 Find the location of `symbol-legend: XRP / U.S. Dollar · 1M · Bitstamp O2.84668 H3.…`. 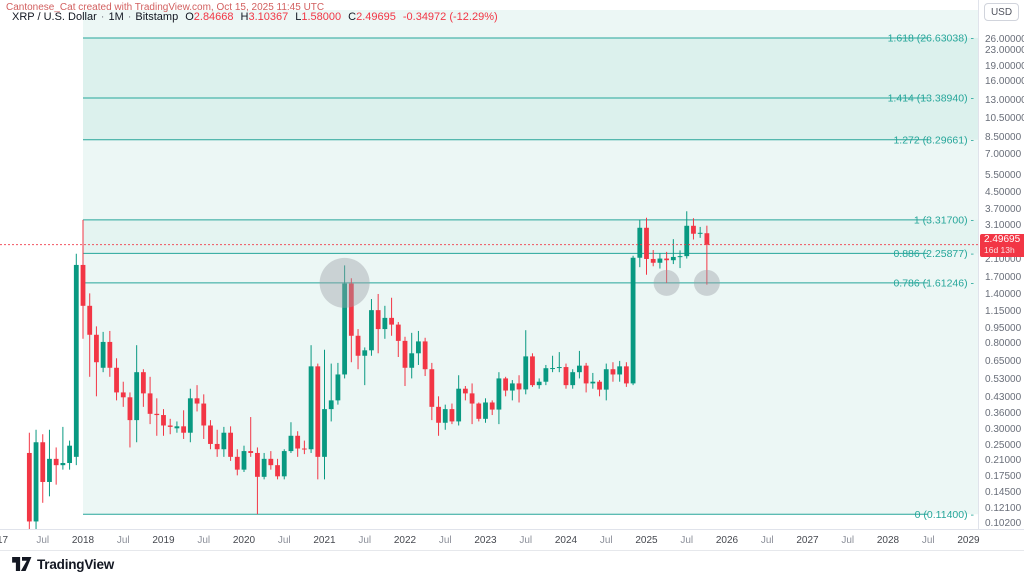

symbol-legend: XRP / U.S. Dollar · 1M · Bitstamp O2.84668 H3.… is located at coordinates (255, 17).